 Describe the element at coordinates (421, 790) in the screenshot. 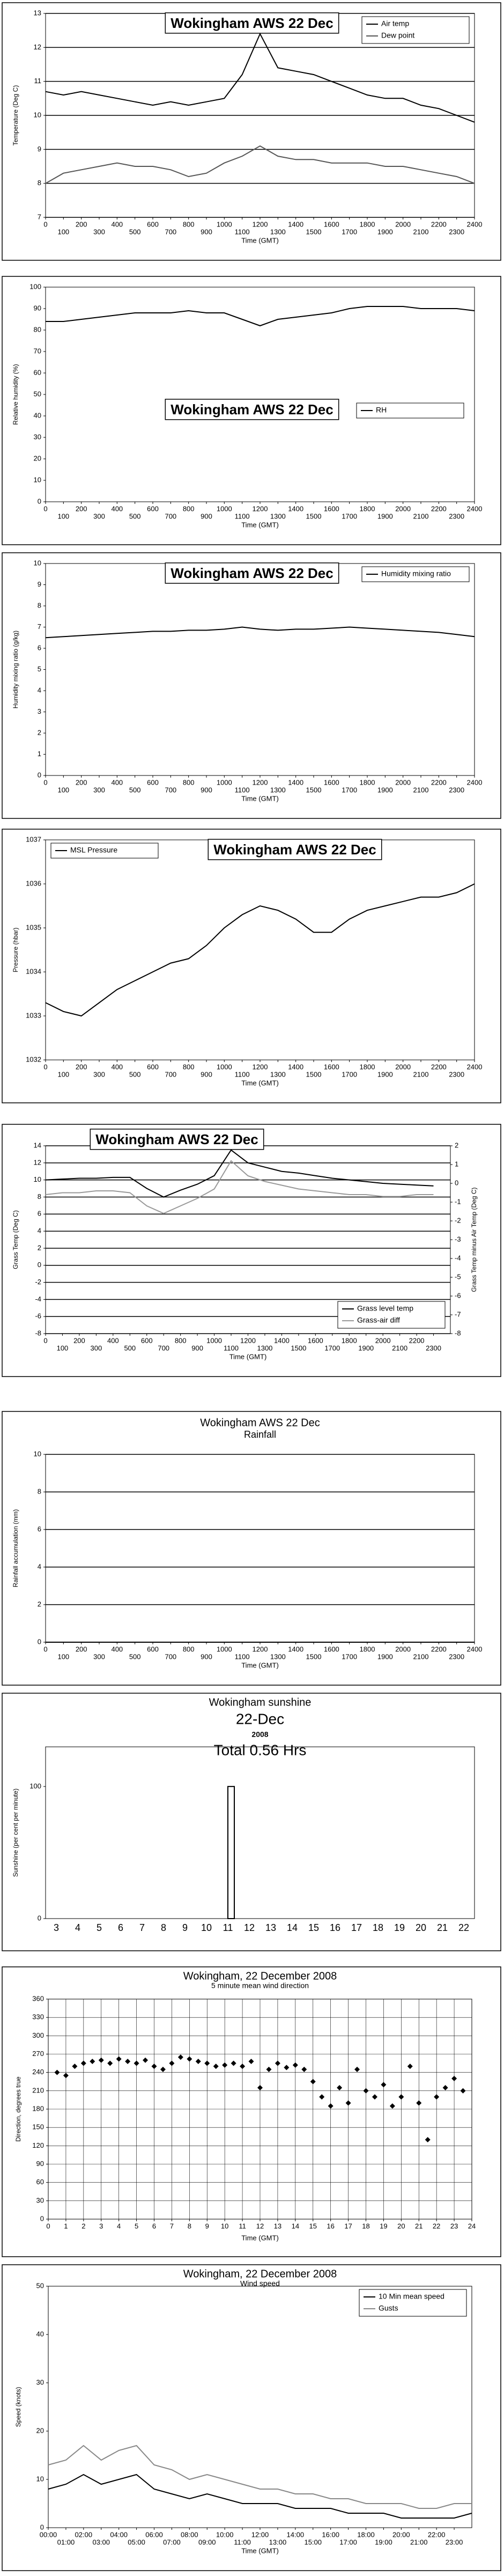

I see `x-tick-label: 2100` at that location.